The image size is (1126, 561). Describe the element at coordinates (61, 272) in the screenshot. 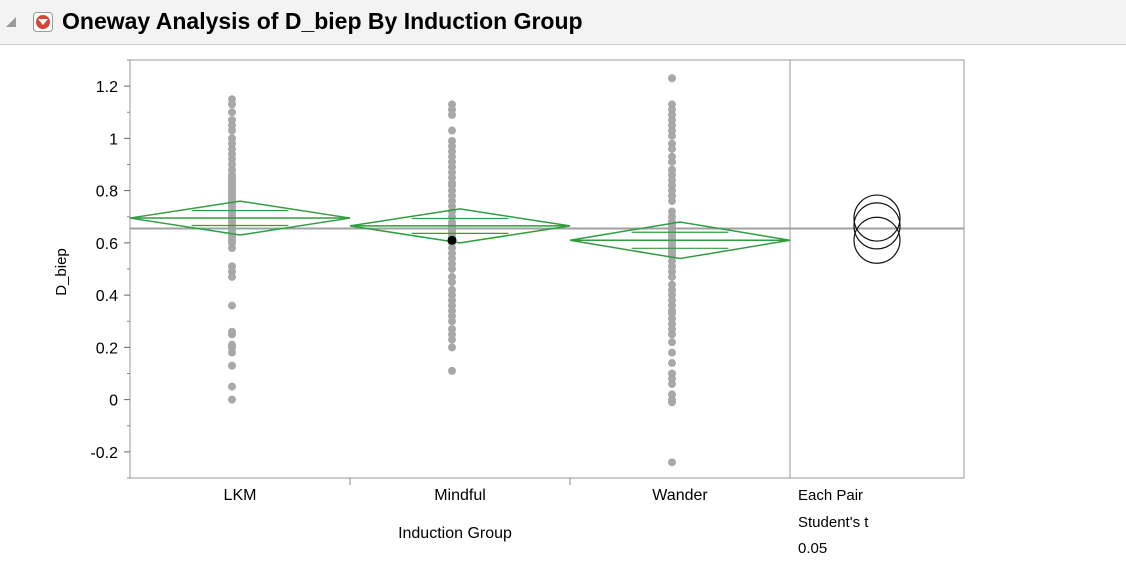

I see `y-axis-title: D_biep` at that location.